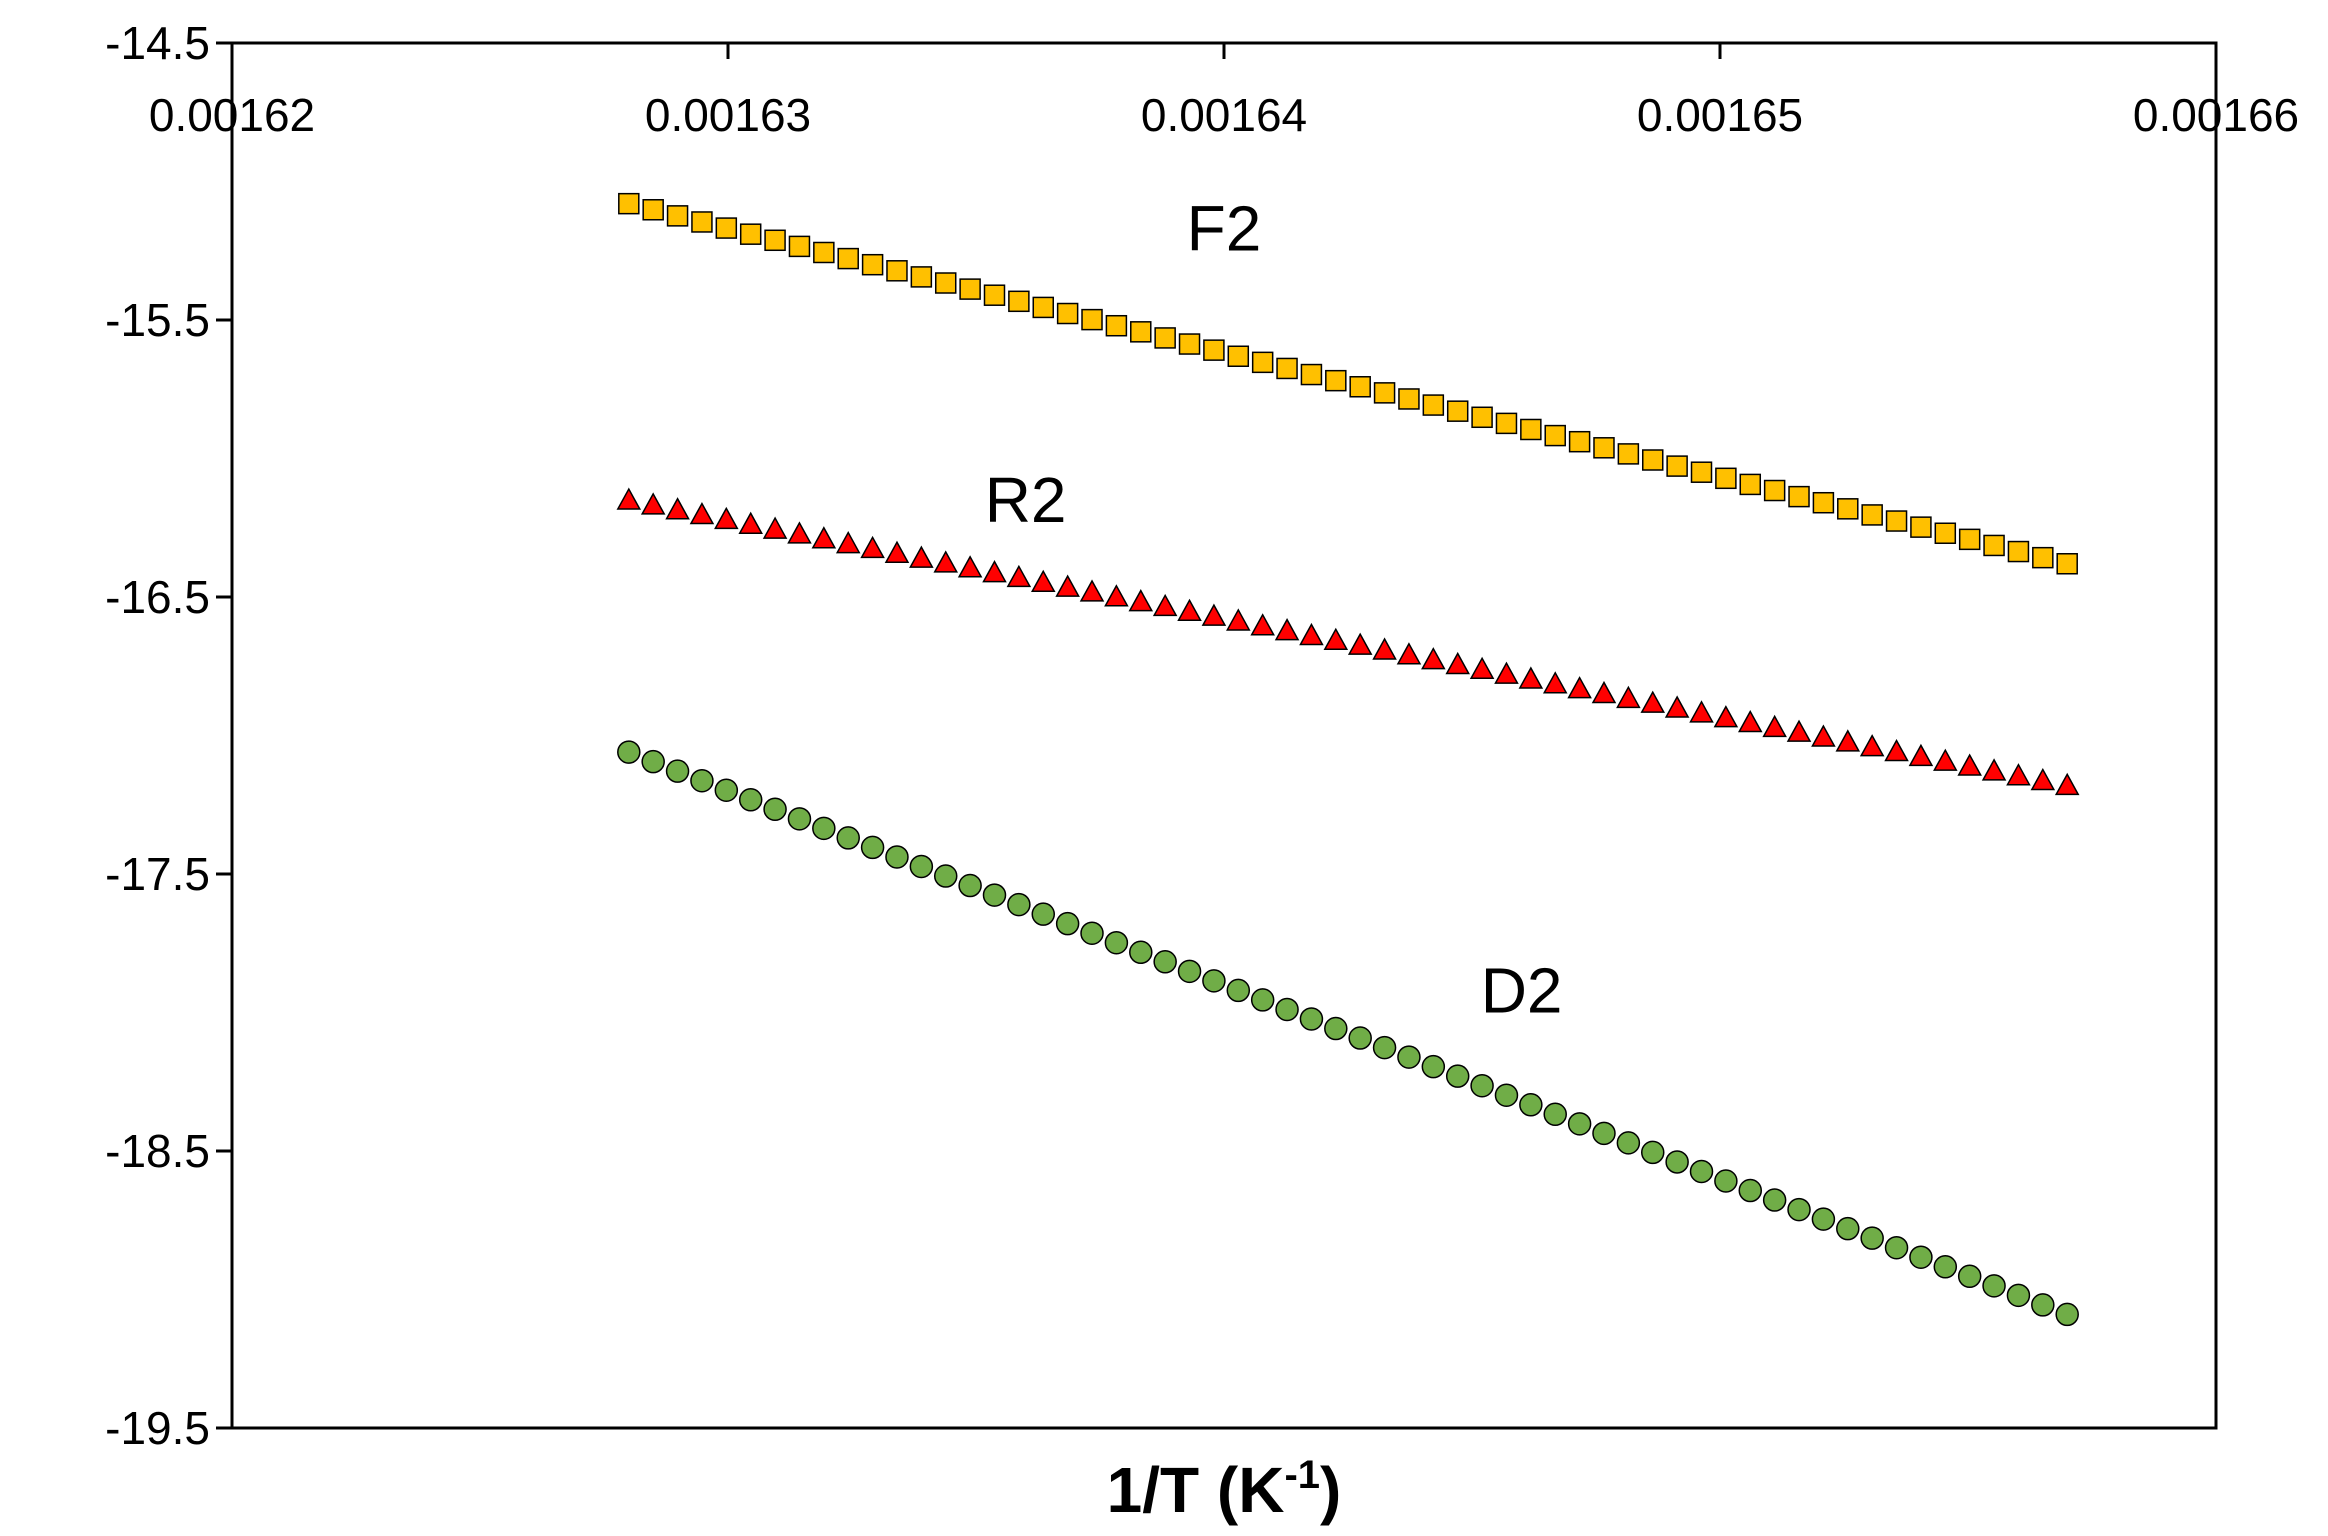  What do you see at coordinates (1224, 229) in the screenshot?
I see `series-label-f2: F2` at bounding box center [1224, 229].